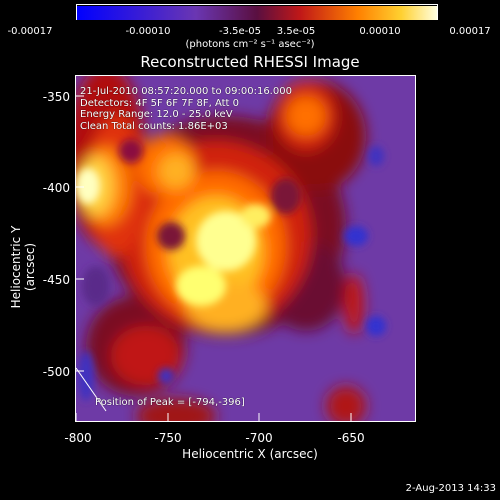 Image resolution: width=500 pixels, height=500 pixels. What do you see at coordinates (259, 438) in the screenshot?
I see `x-tick-label: -700` at bounding box center [259, 438].